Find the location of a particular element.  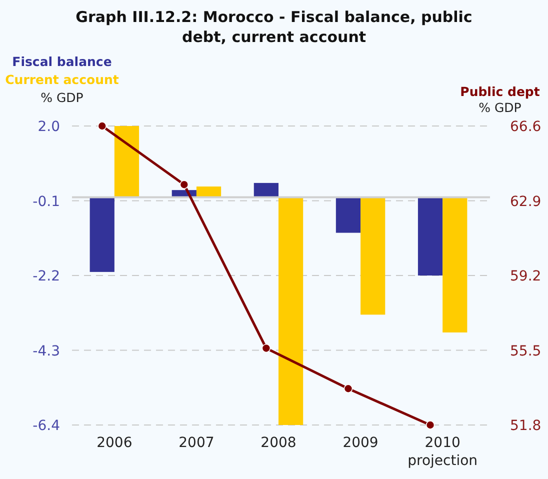

y2-axis-title: % GDP is located at coordinates (500, 107).